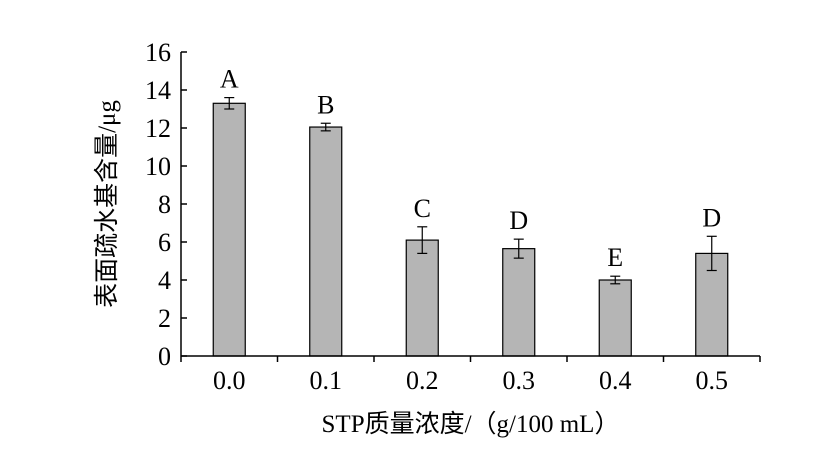 This screenshot has height=464, width=813. What do you see at coordinates (229, 229) in the screenshot?
I see `bar-0.0` at bounding box center [229, 229].